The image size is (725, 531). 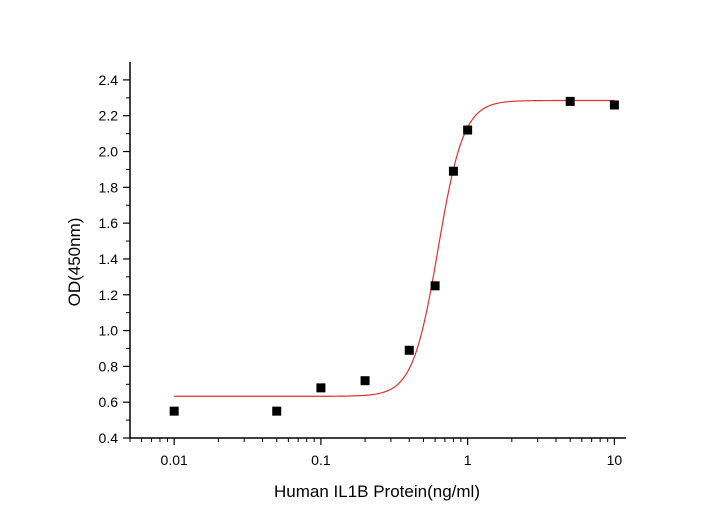 What do you see at coordinates (109, 259) in the screenshot?
I see `y-tick-label: 1.4` at bounding box center [109, 259].